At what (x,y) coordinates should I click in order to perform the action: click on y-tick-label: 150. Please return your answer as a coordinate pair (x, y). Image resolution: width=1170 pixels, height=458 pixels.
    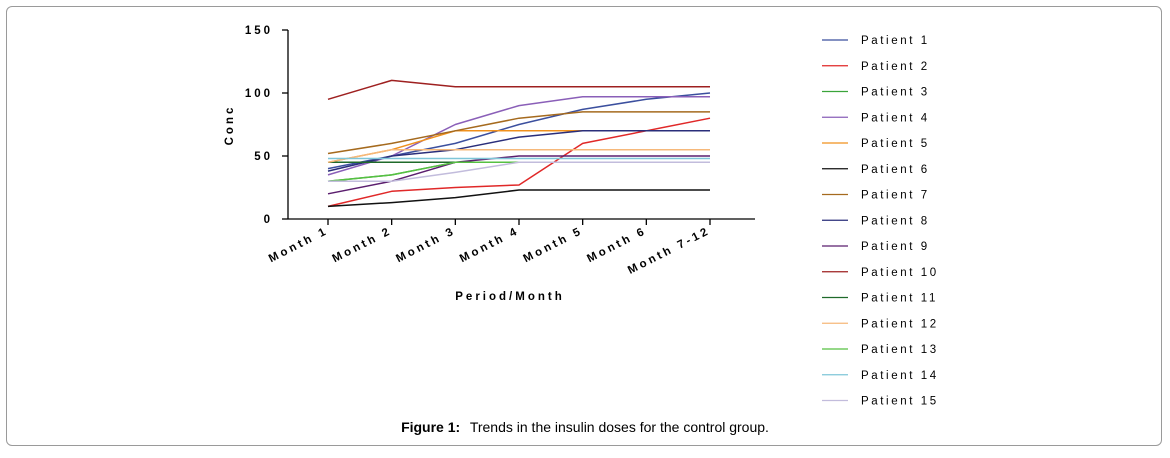
    Looking at the image, I should click on (259, 31).